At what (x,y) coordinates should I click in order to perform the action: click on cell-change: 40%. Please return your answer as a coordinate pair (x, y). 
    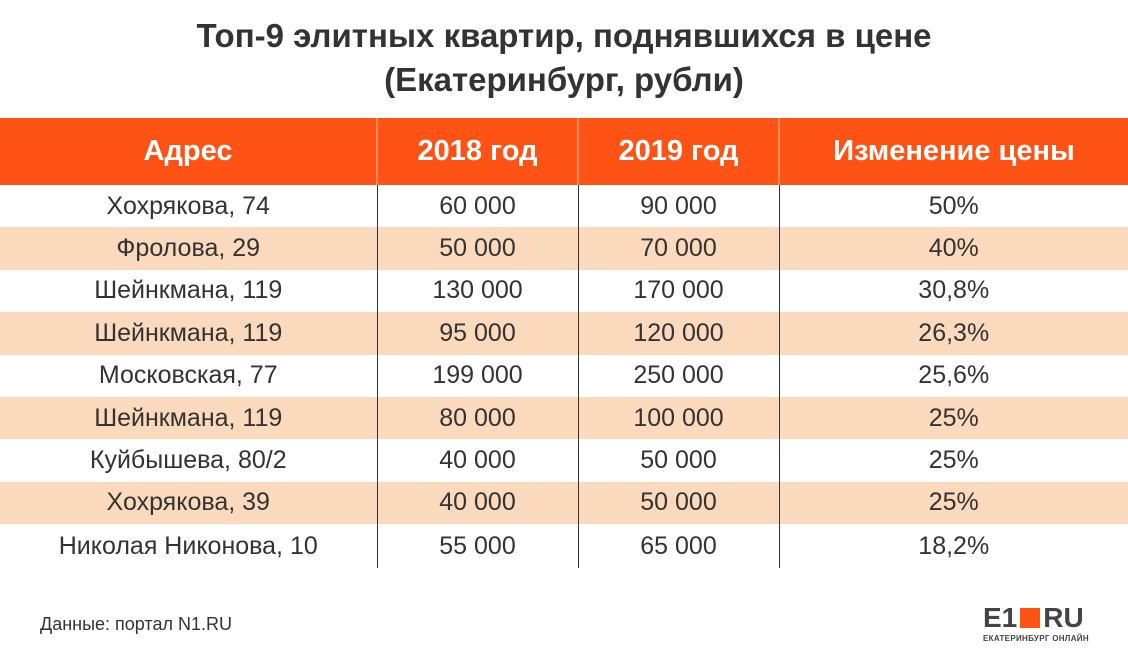
    Looking at the image, I should click on (953, 248).